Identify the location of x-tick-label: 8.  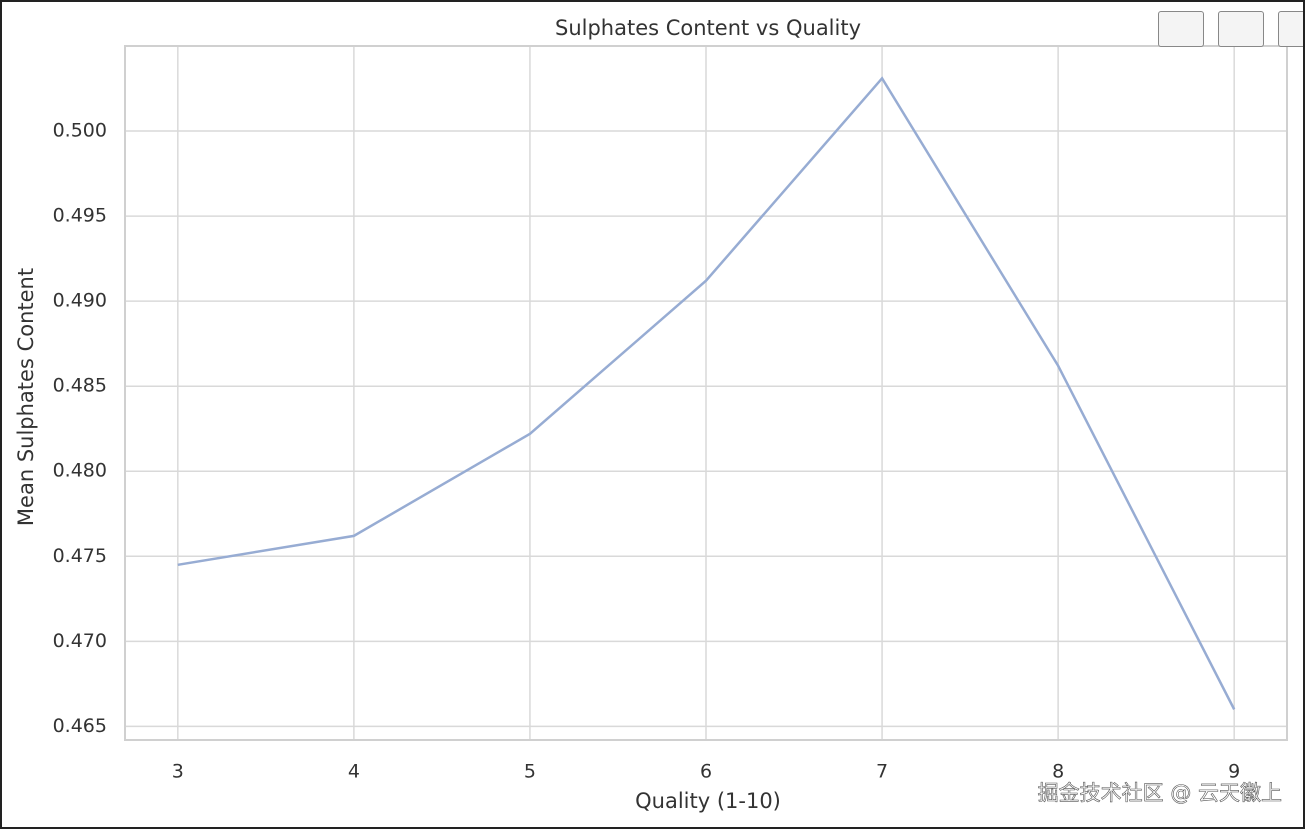
(1058, 772).